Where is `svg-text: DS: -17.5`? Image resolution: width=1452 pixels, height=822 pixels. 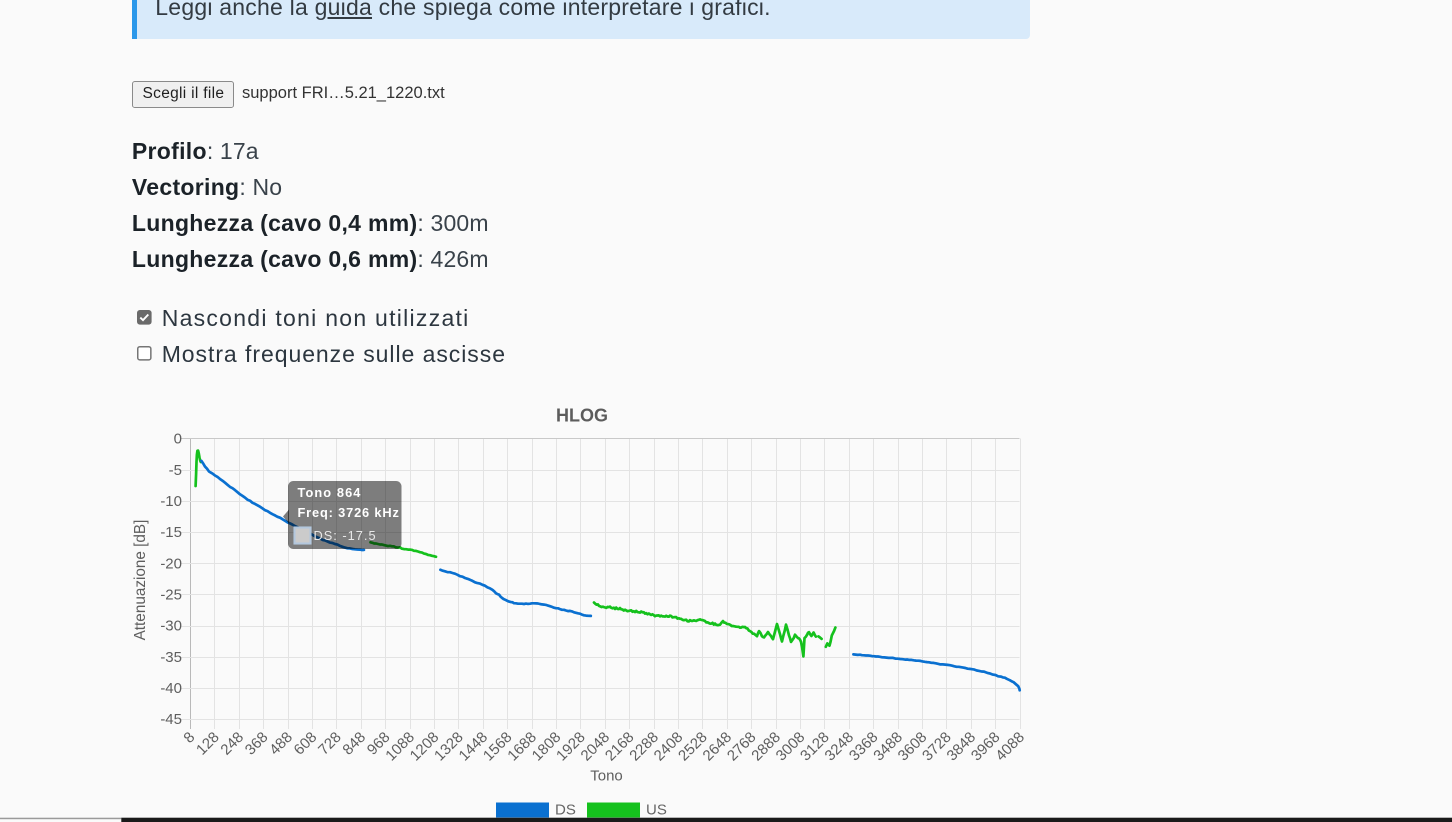 svg-text: DS: -17.5 is located at coordinates (345, 535).